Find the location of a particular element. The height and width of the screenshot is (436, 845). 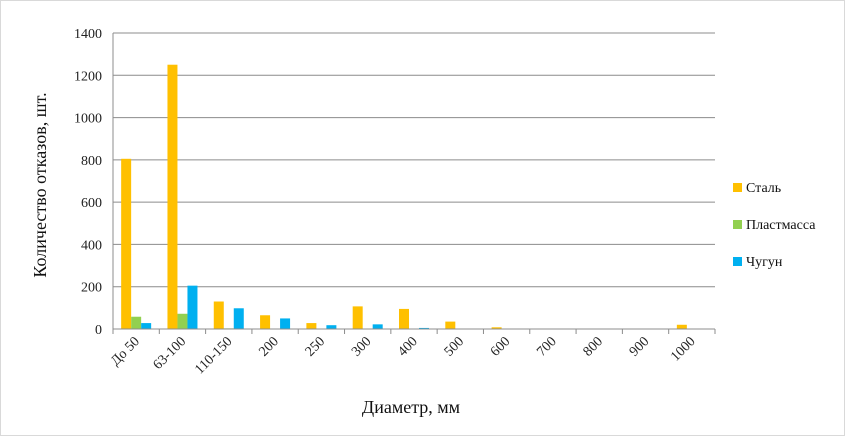

y-axis-title: Количество отказов, шт. is located at coordinates (40, 184).